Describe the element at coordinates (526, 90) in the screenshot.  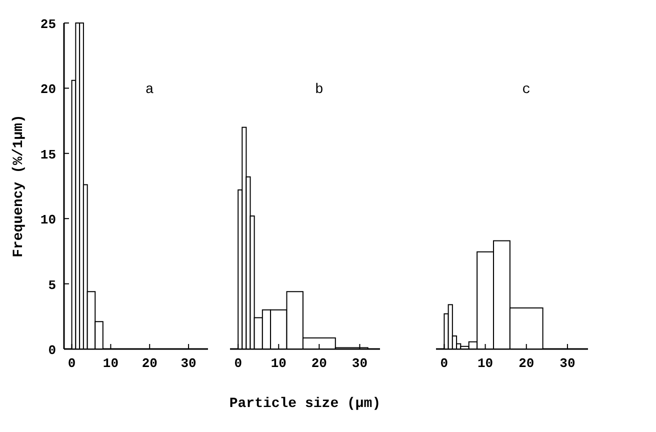
I see `text: c` at that location.